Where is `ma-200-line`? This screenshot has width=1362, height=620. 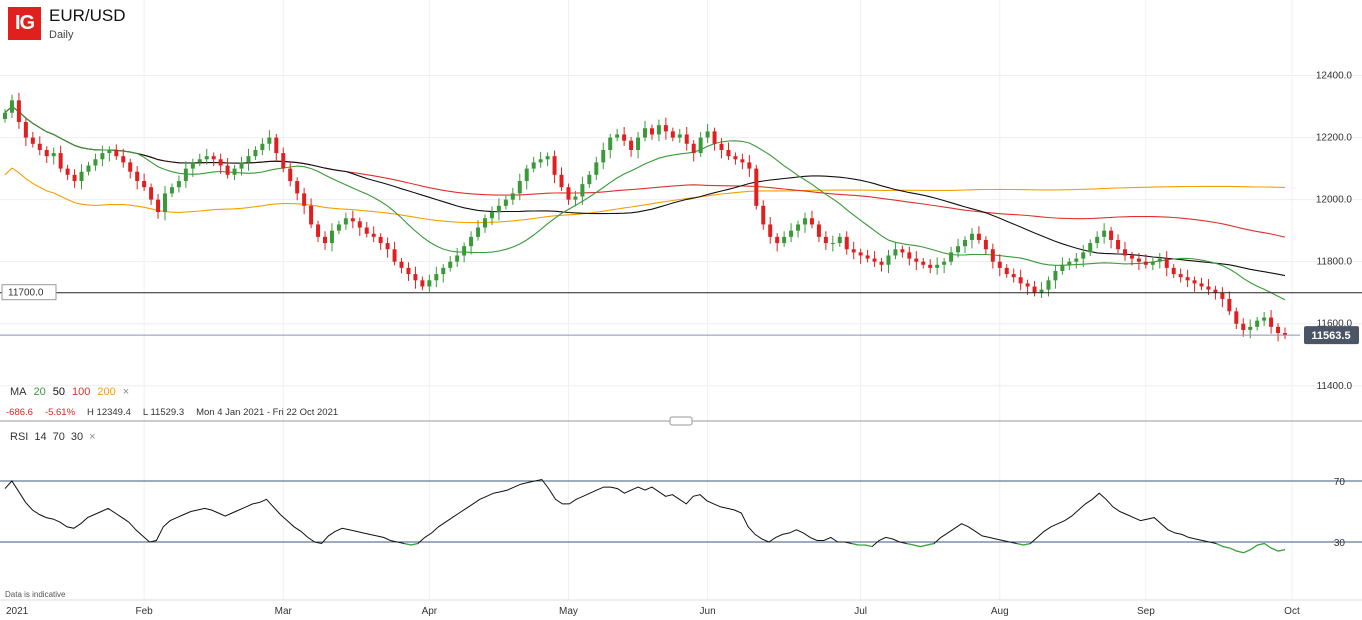
ma-200-line is located at coordinates (645, 195).